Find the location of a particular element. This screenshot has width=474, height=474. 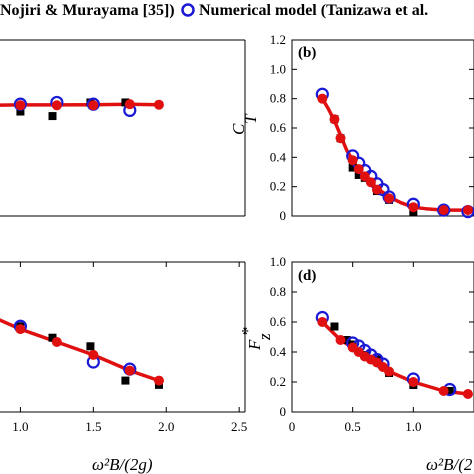

panel-d-ylabel-sup: * is located at coordinates (247, 331).